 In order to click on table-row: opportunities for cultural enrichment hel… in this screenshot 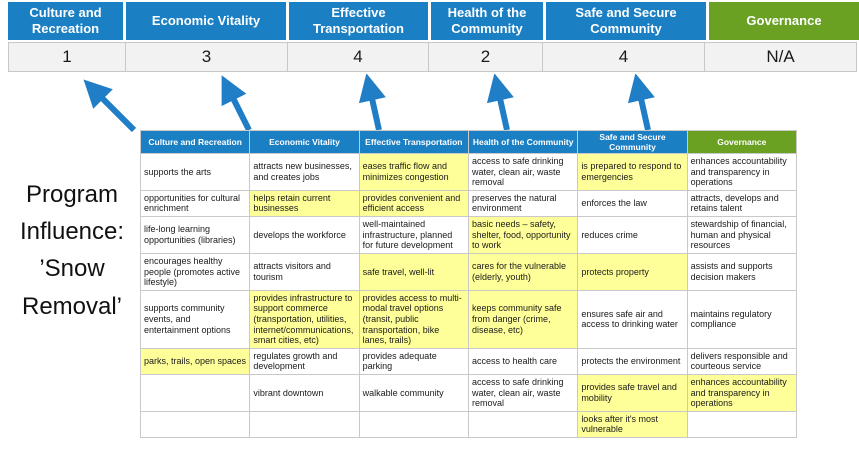, I will do `click(468, 203)`.